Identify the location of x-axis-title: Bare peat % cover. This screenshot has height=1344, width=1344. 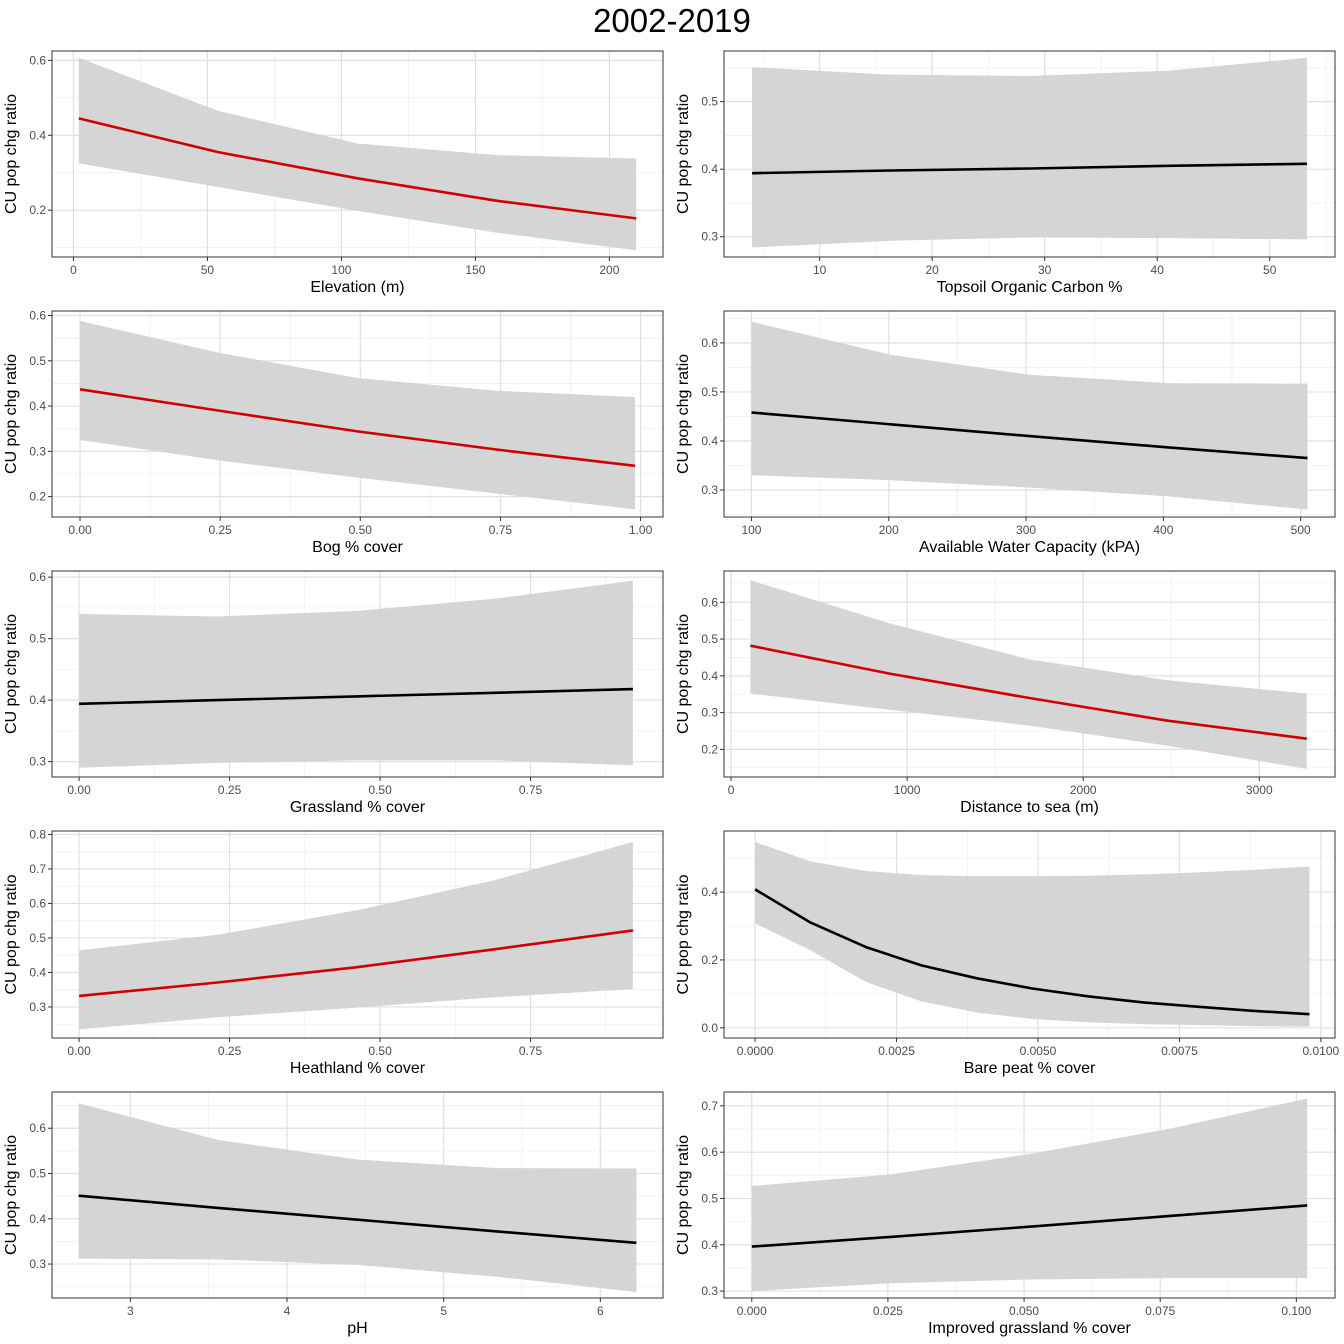
(1030, 1068).